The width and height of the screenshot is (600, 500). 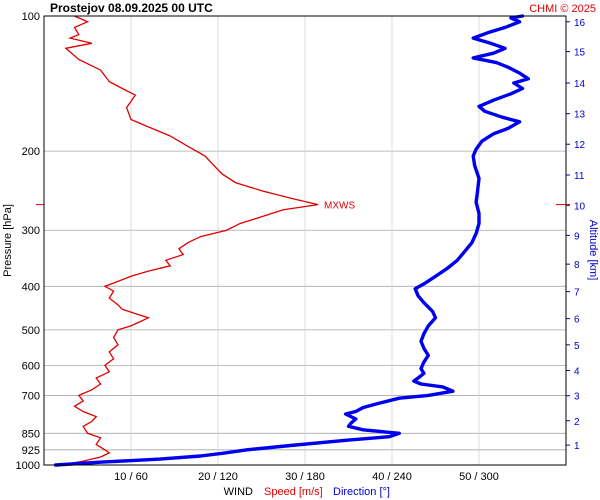 What do you see at coordinates (580, 145) in the screenshot?
I see `altitude-tick-label: 12` at bounding box center [580, 145].